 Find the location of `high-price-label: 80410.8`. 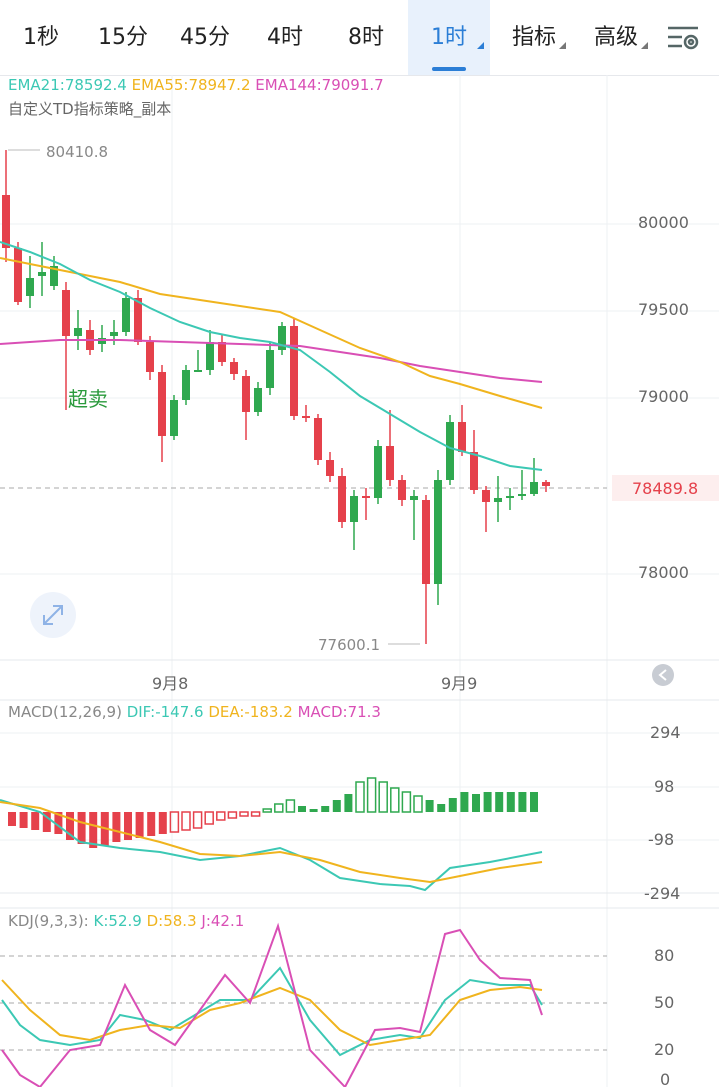

high-price-label: 80410.8 is located at coordinates (77, 152).